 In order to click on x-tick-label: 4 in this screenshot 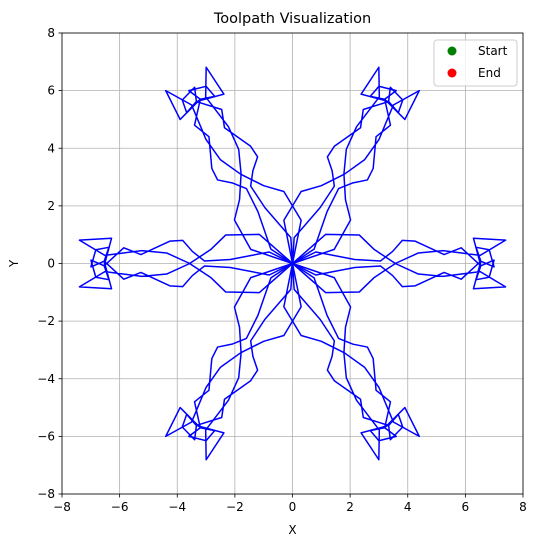, I will do `click(408, 507)`.